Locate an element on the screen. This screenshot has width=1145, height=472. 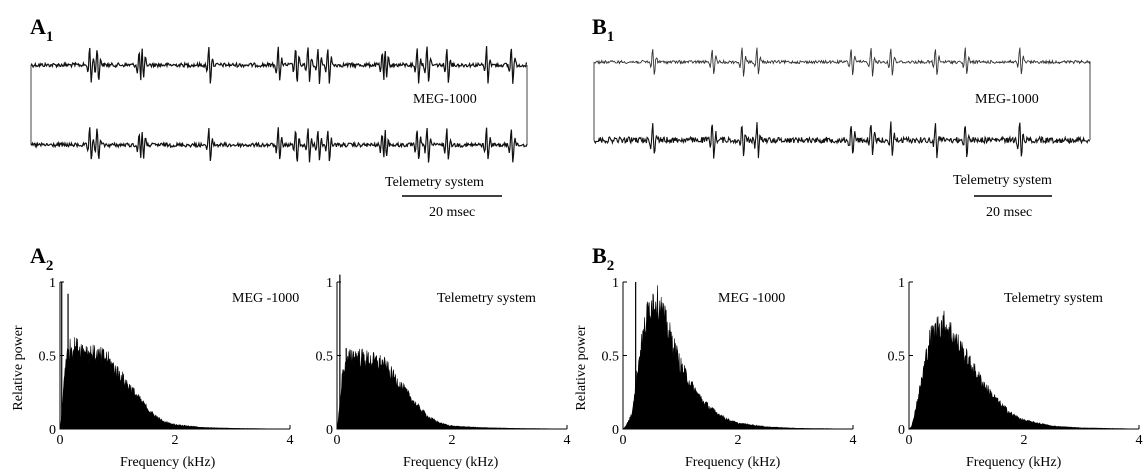
trace-a-bottom-line is located at coordinates (279, 145).